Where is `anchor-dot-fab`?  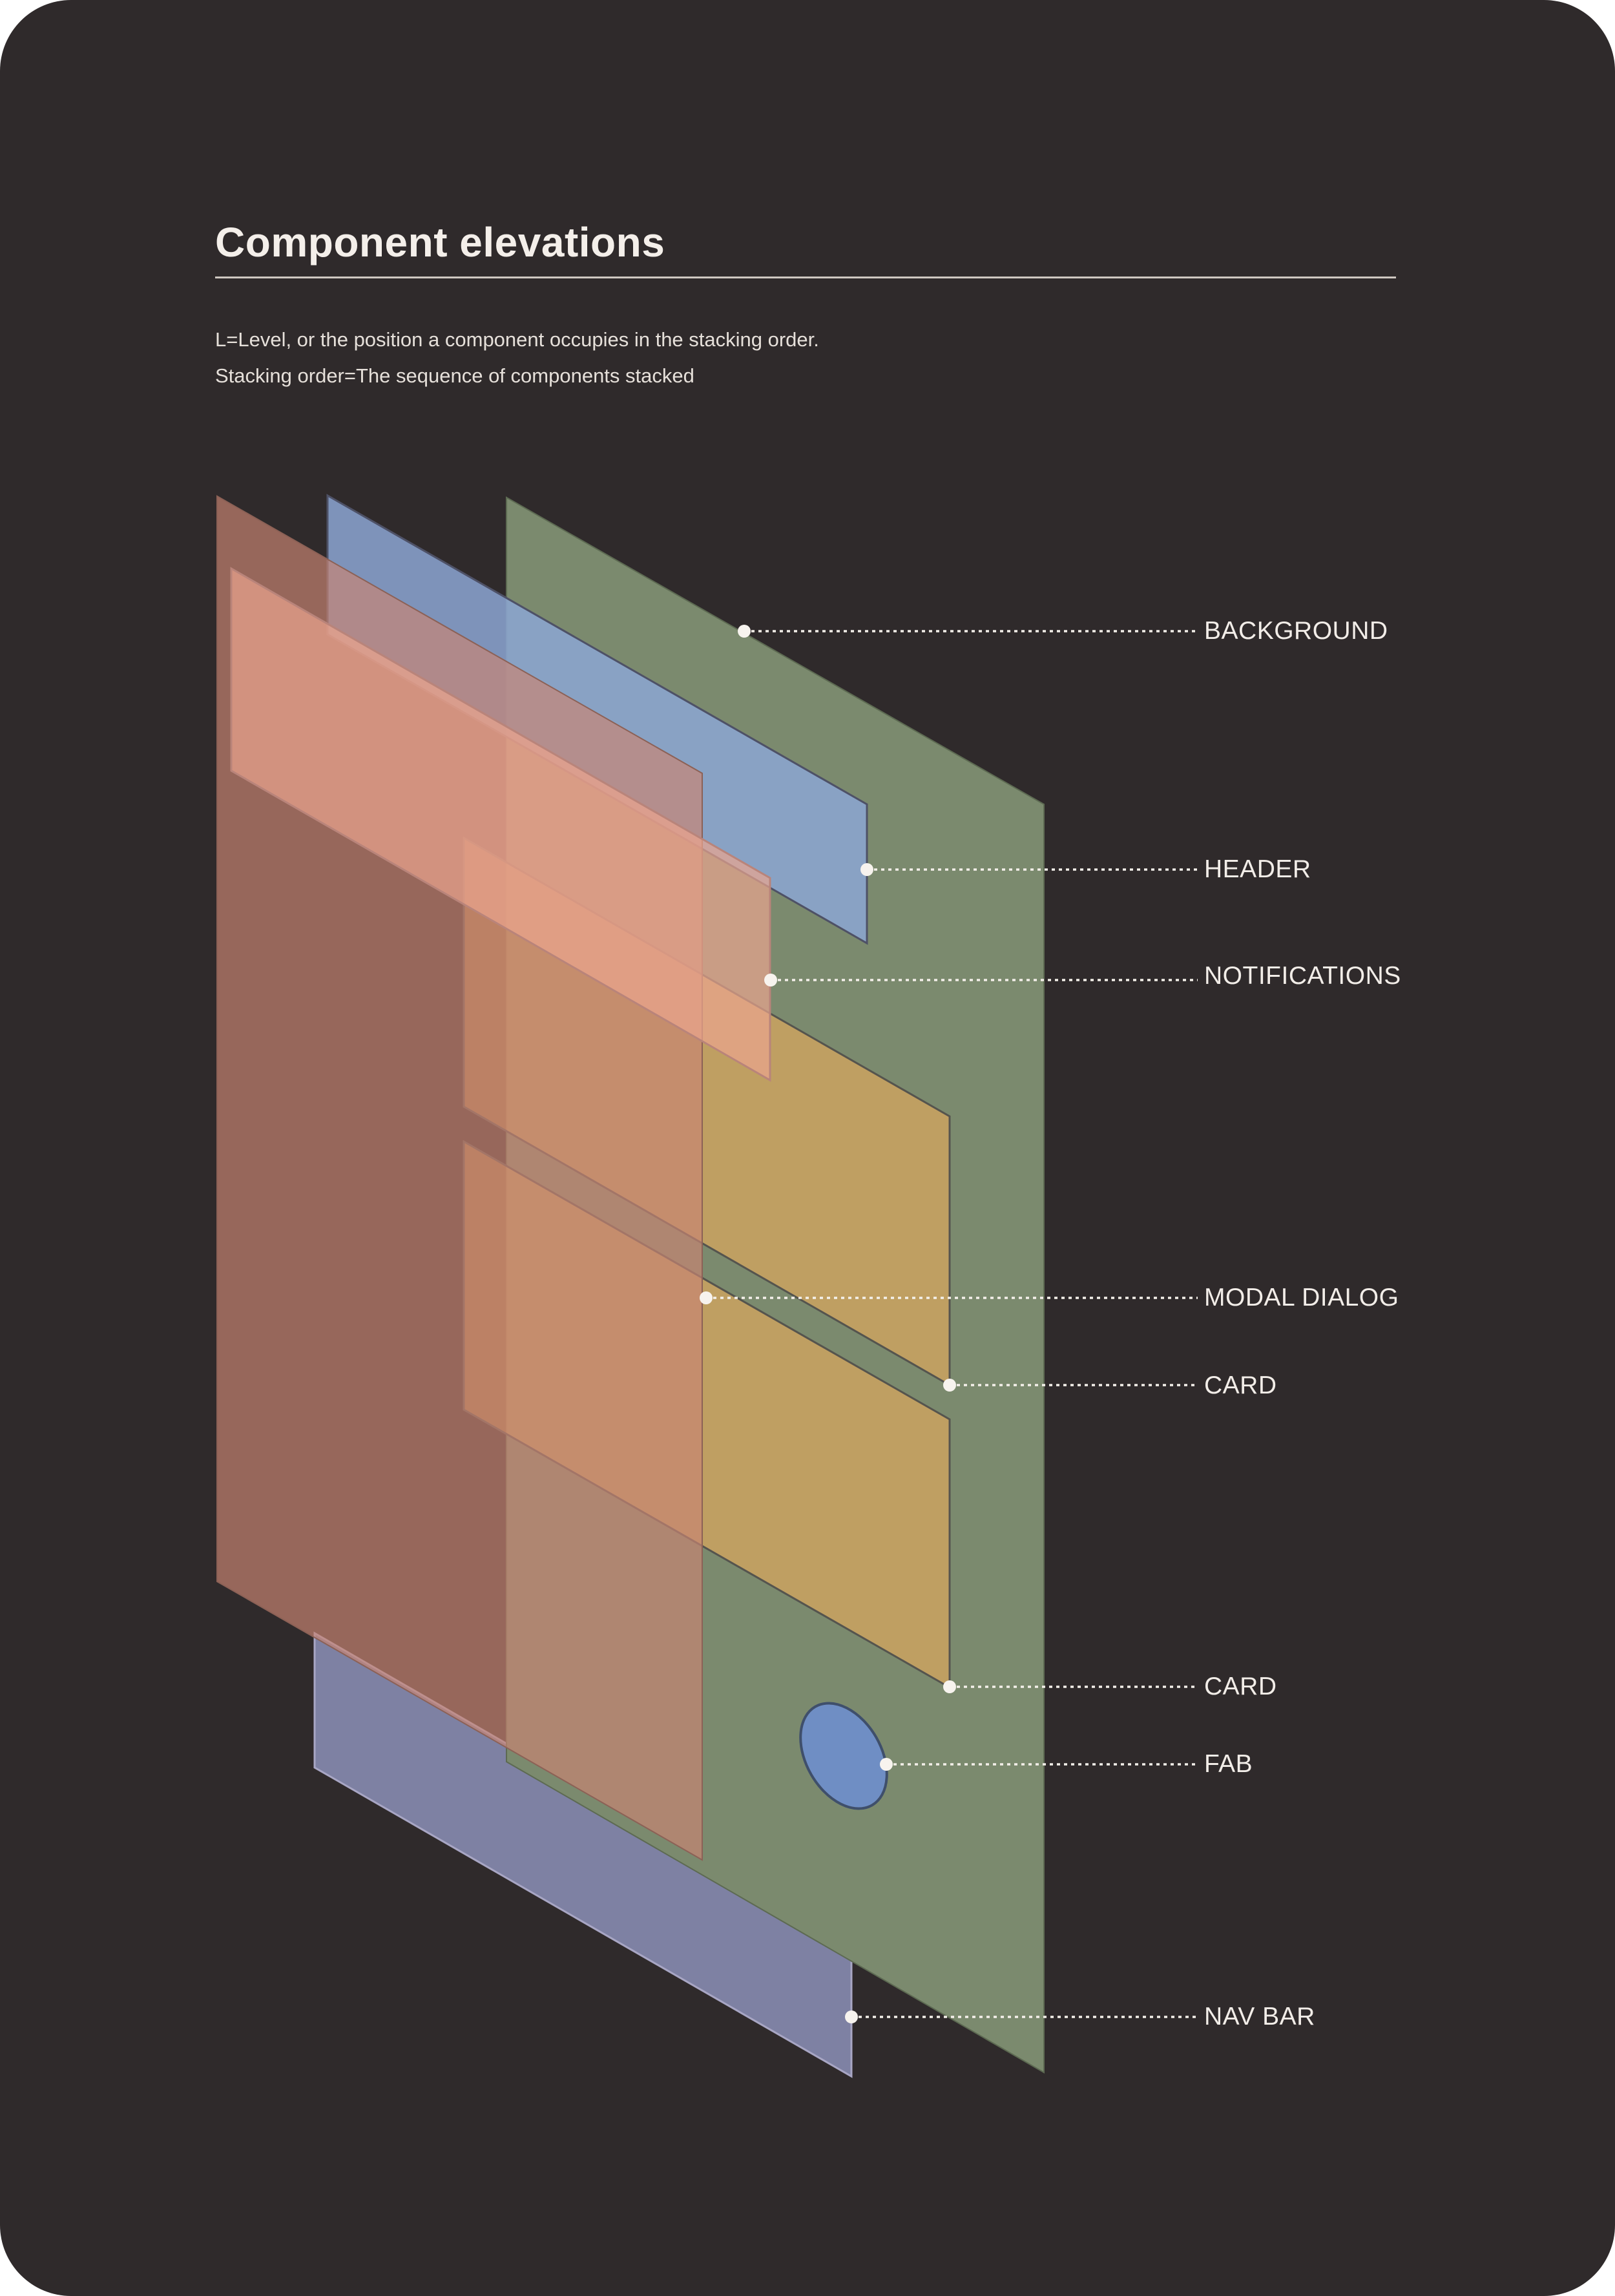 anchor-dot-fab is located at coordinates (887, 1765).